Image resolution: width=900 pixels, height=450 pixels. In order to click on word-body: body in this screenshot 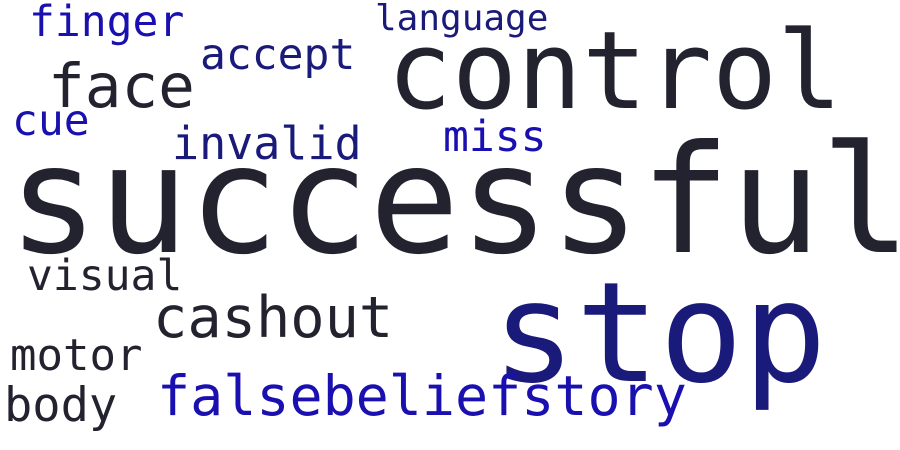, I will do `click(61, 405)`.